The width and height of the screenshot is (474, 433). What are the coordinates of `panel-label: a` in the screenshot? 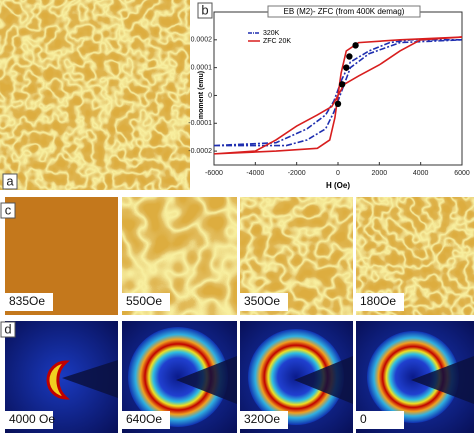 It's located at (10, 180).